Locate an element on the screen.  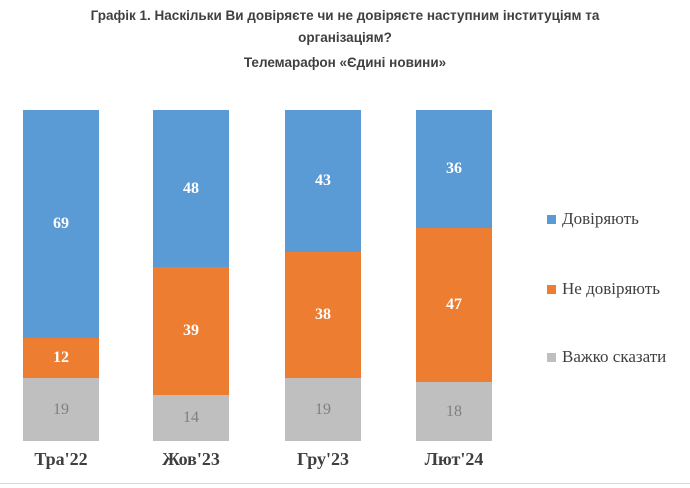
bar-value-label: 18 is located at coordinates (454, 411).